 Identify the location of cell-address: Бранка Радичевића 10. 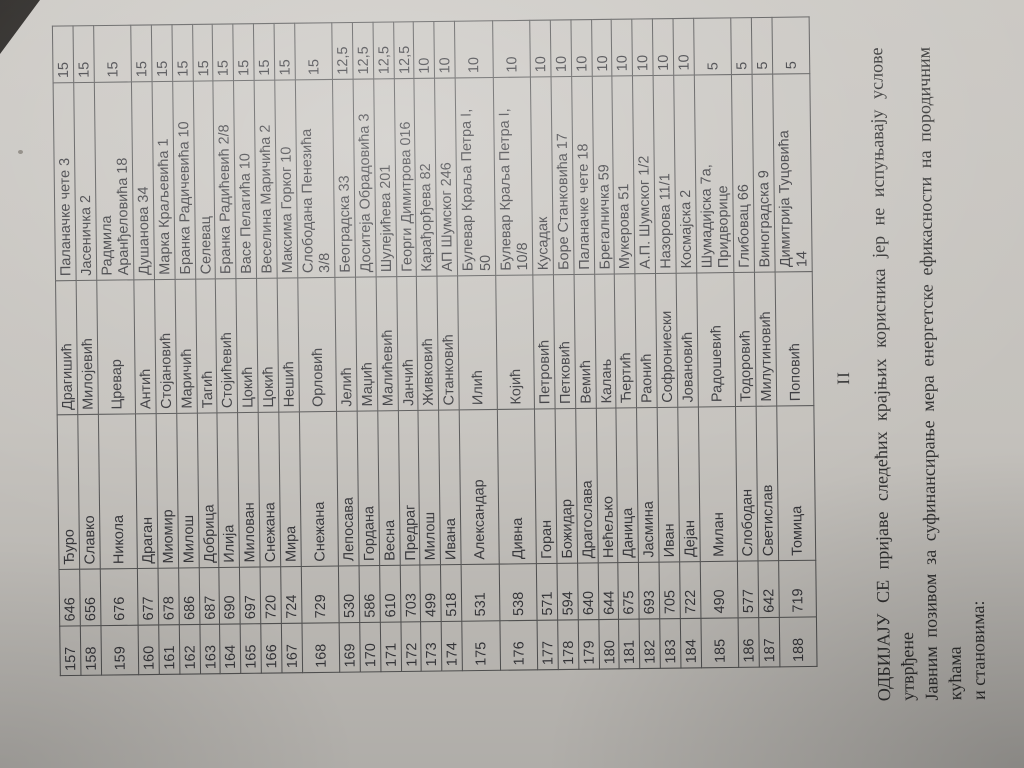
(184, 180).